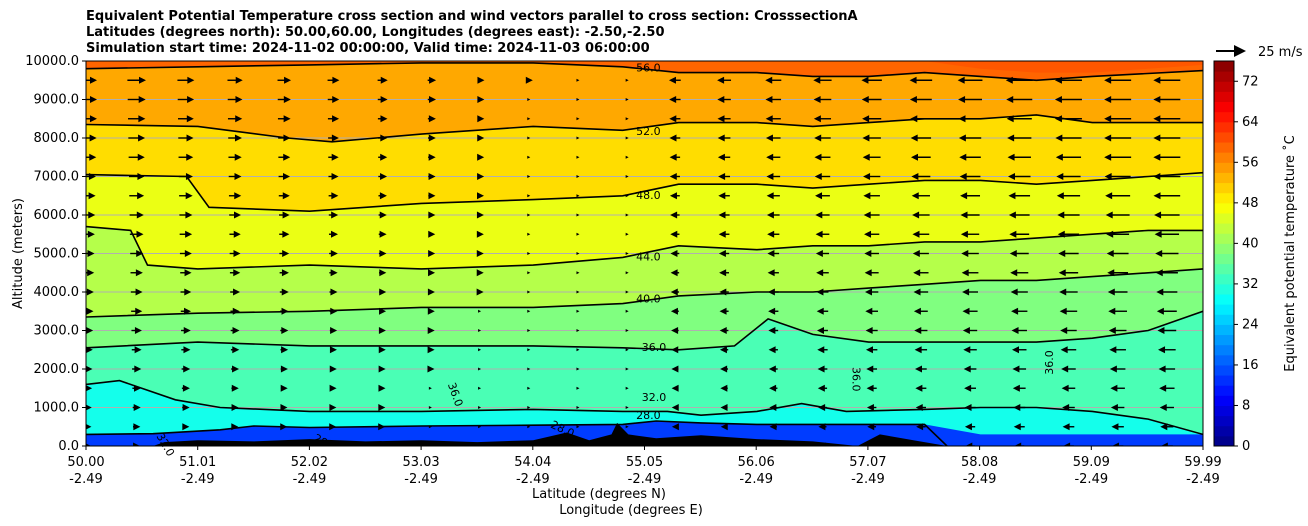  What do you see at coordinates (1250, 162) in the screenshot?
I see `colorbar-tick-label: 56` at bounding box center [1250, 162].